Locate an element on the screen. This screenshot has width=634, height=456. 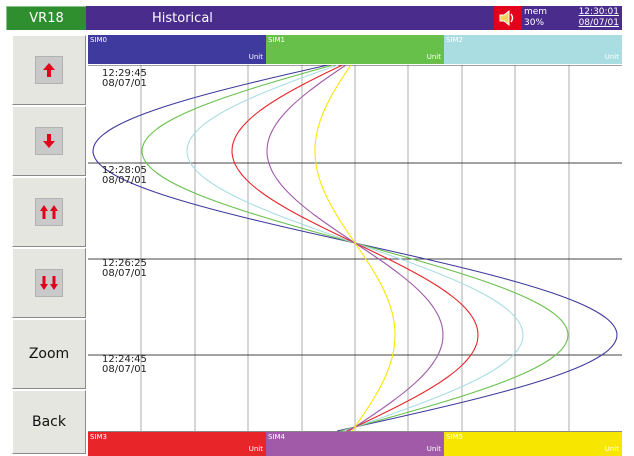
screen-title: Historical is located at coordinates (290, 18).